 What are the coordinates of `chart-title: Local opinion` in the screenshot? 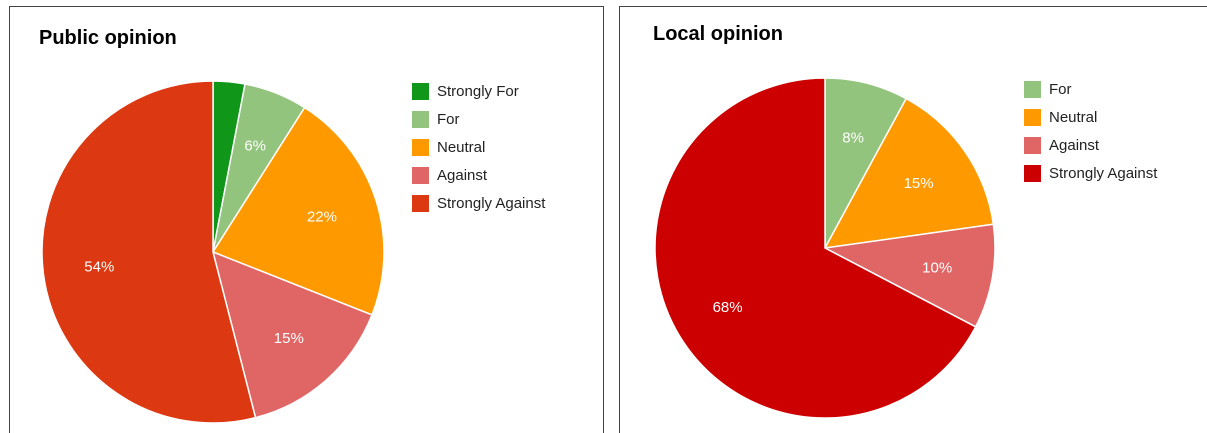 It's located at (718, 34).